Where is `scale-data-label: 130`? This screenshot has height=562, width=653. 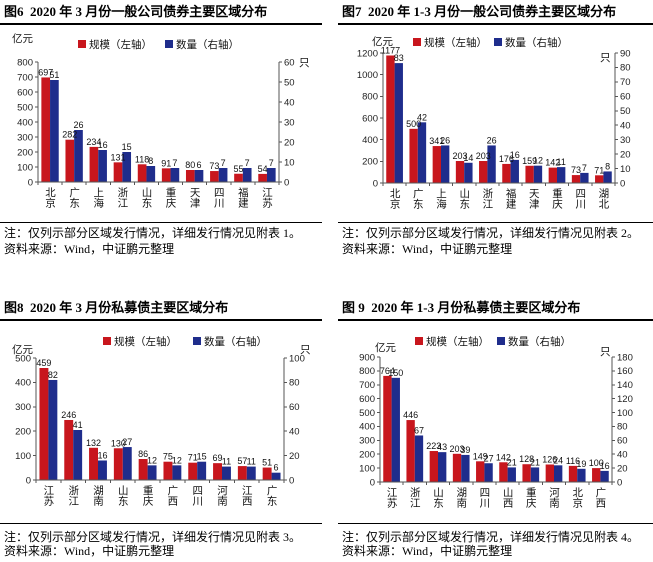 scale-data-label: 130 is located at coordinates (118, 443).